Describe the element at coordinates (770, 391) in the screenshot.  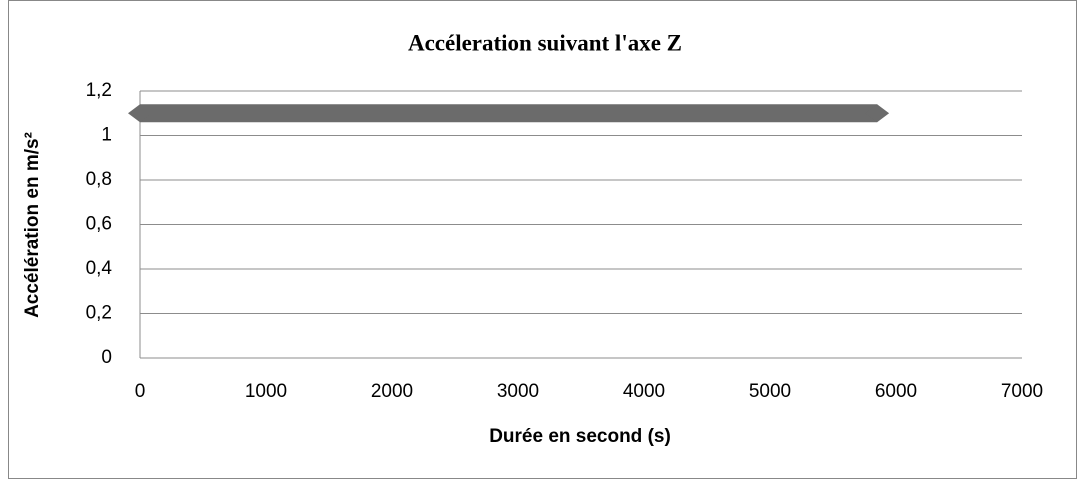
I see `x-tick-label: 5000` at that location.